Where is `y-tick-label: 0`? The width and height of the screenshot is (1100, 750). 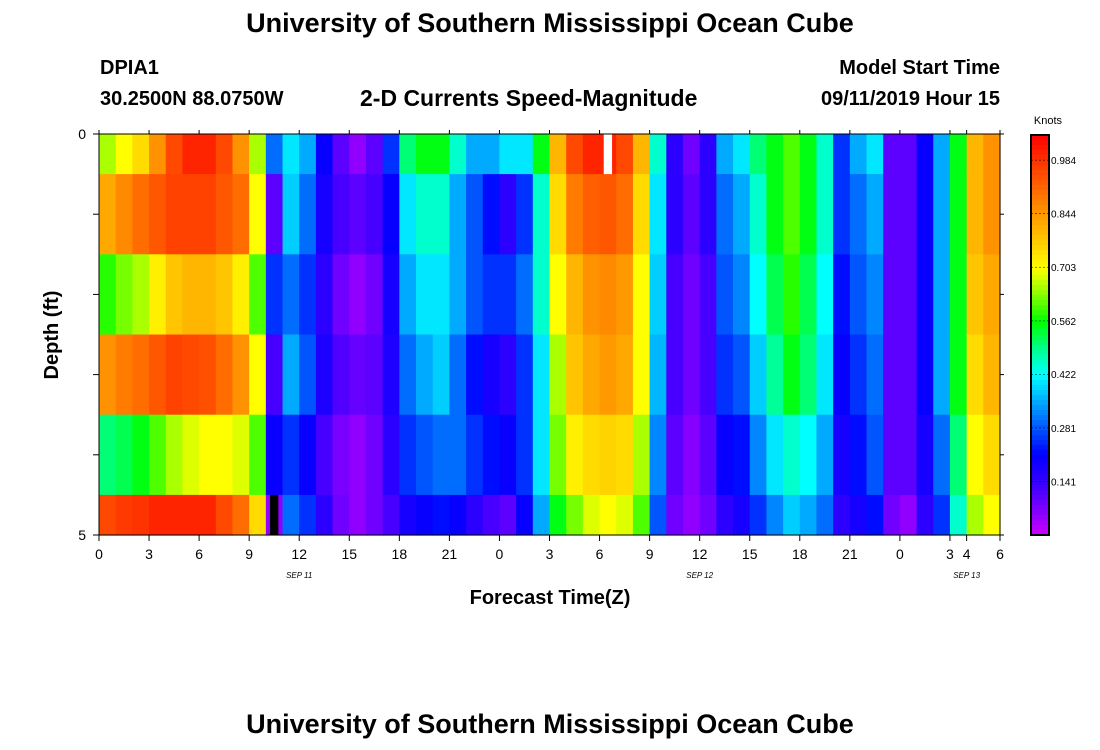 y-tick-label: 0 is located at coordinates (82, 134).